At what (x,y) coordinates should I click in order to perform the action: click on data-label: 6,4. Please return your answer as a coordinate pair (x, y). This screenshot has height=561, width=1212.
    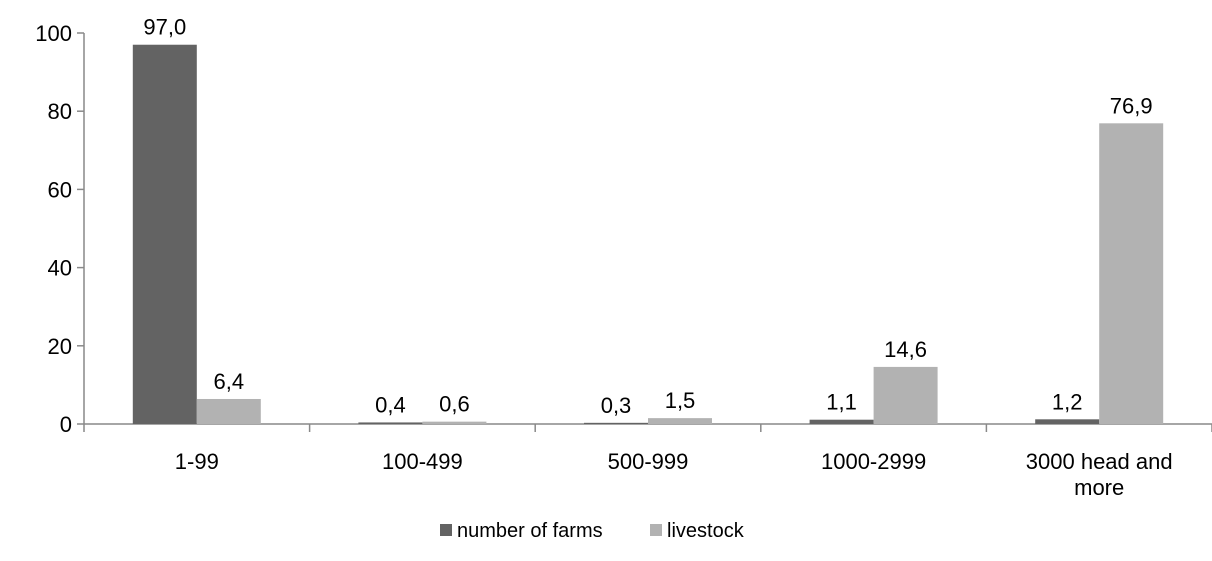
    Looking at the image, I should click on (229, 381).